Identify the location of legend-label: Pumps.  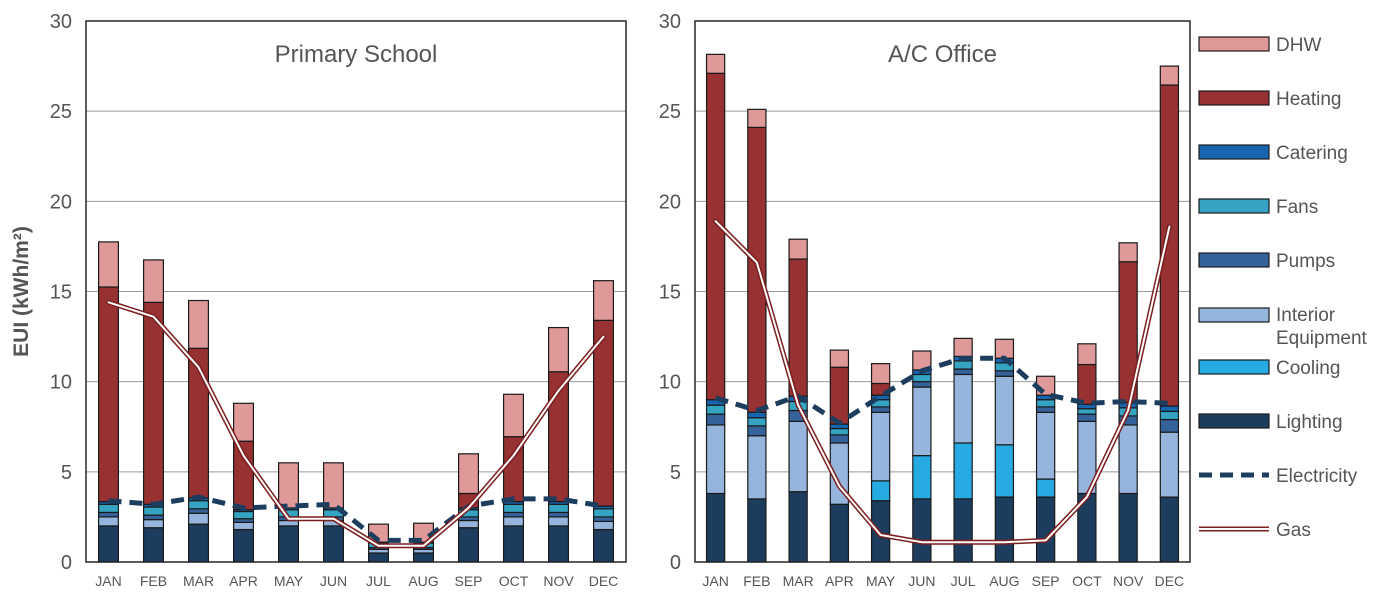
(1305, 261).